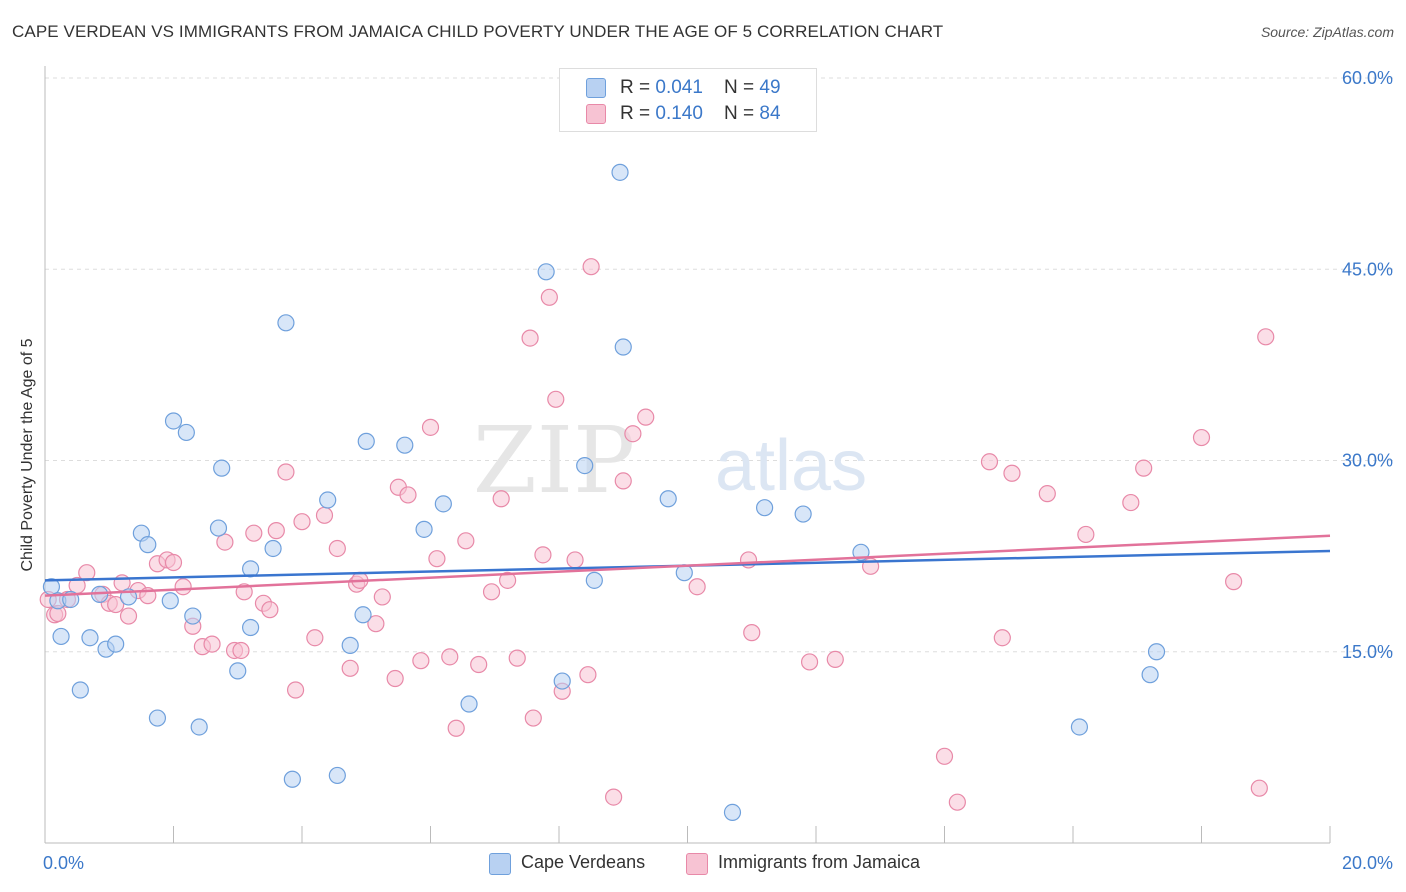  What do you see at coordinates (596, 88) in the screenshot?
I see `swatch-blue` at bounding box center [596, 88].